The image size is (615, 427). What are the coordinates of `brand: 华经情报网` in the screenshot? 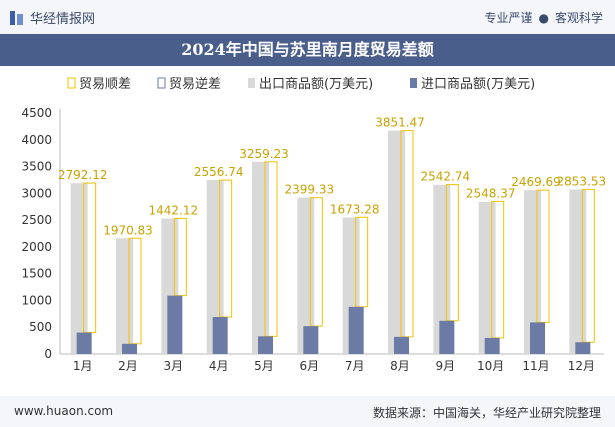 It's located at (52, 17).